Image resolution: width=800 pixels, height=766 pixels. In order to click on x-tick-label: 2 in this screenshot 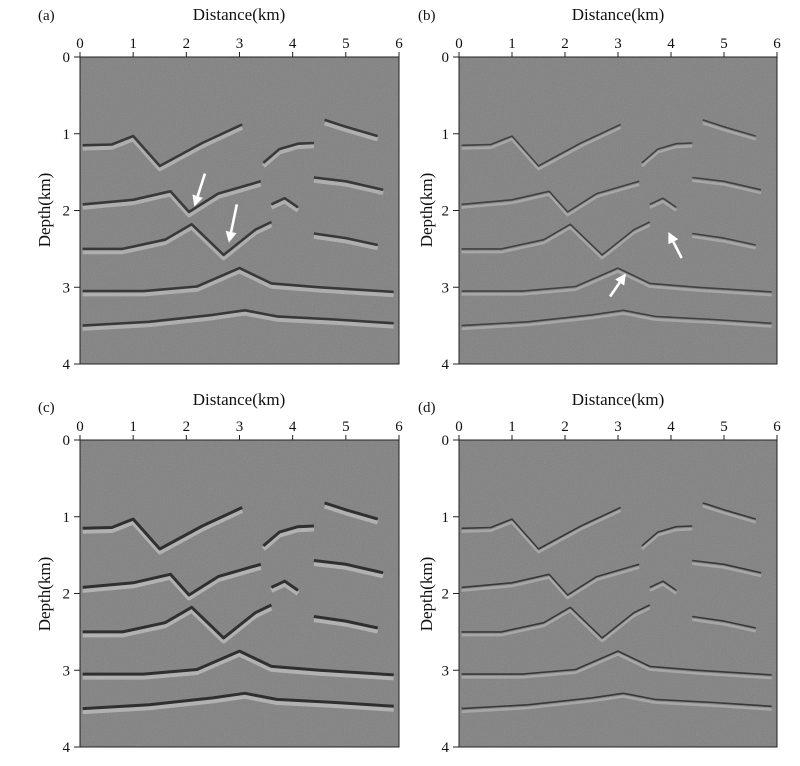, I will do `click(187, 427)`.